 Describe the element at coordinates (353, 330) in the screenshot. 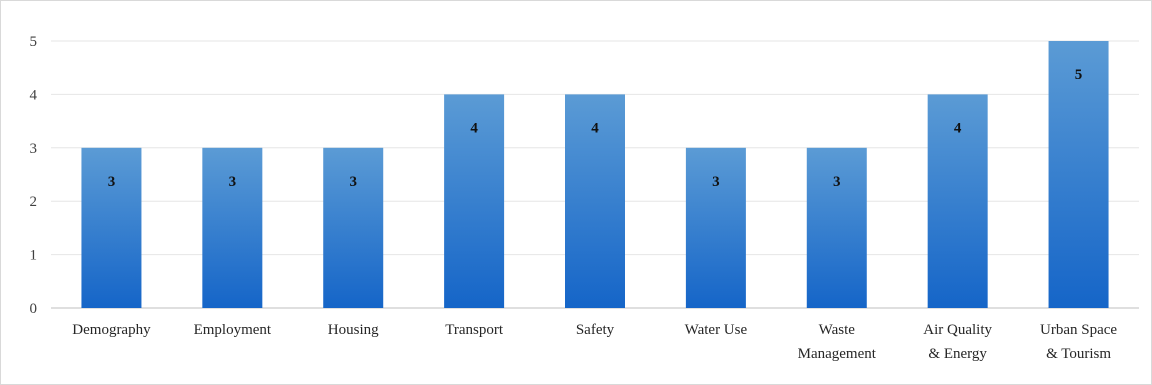

I see `x-tick-label: Housing` at that location.